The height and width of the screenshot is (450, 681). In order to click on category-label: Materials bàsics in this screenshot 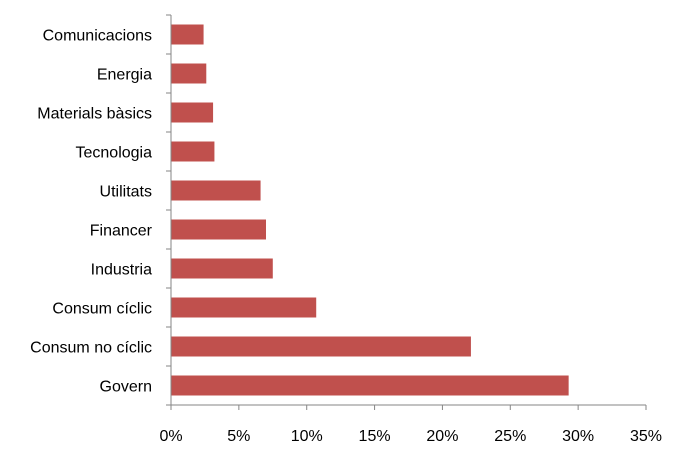, I will do `click(94, 114)`.